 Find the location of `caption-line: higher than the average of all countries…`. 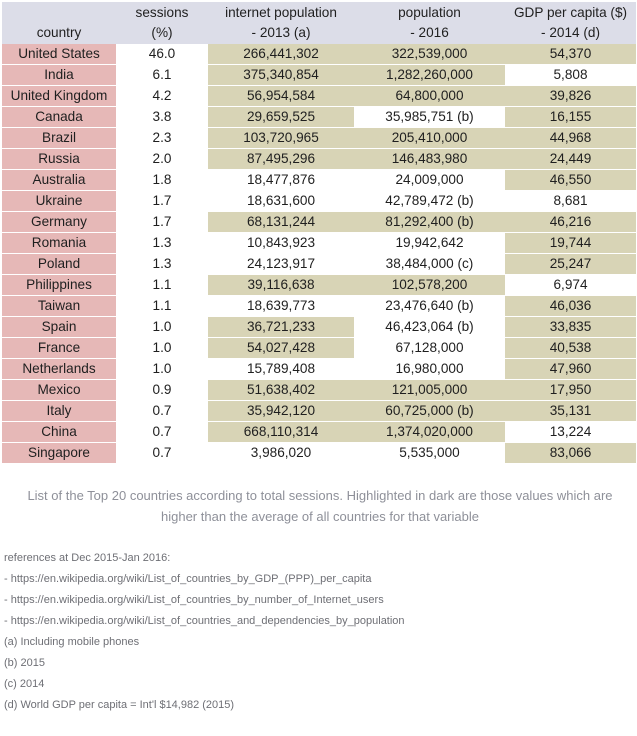

caption-line: higher than the average of all countries… is located at coordinates (320, 516).